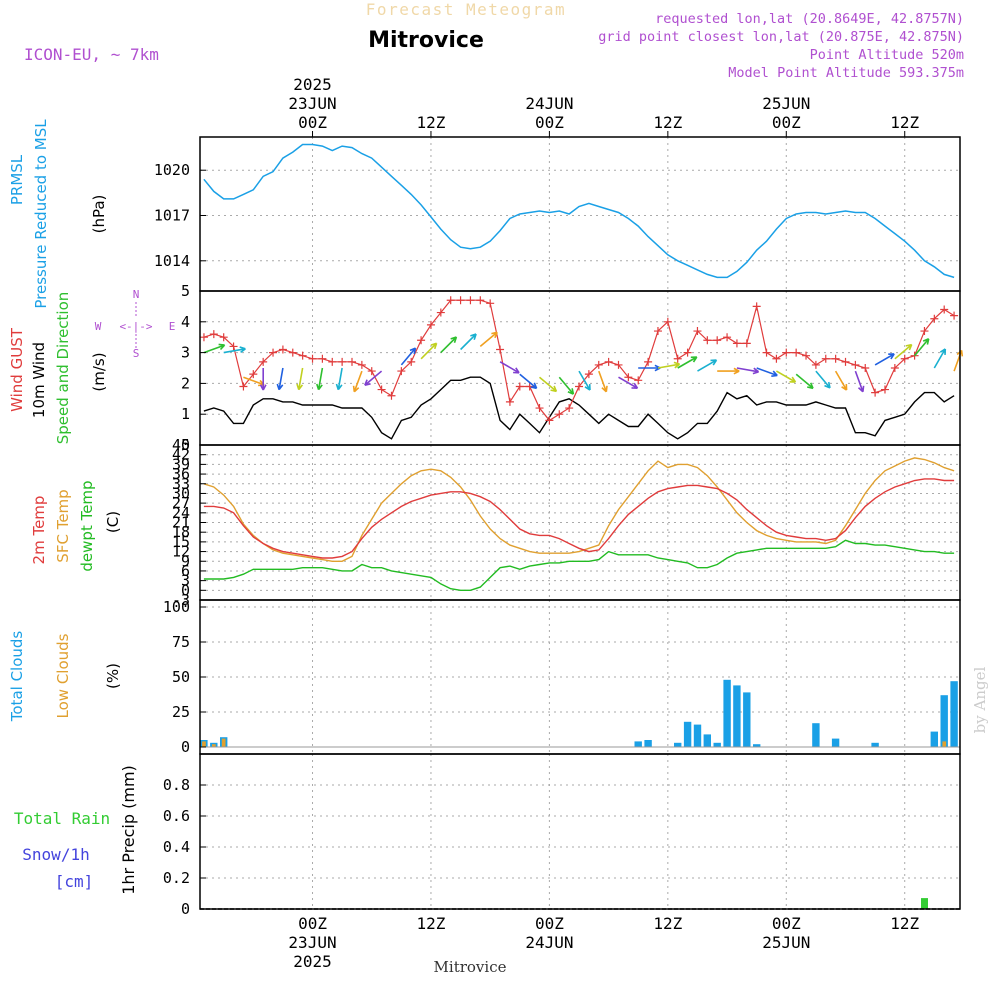 The height and width of the screenshot is (1000, 1000). I want to click on compass-s: S, so click(136, 353).